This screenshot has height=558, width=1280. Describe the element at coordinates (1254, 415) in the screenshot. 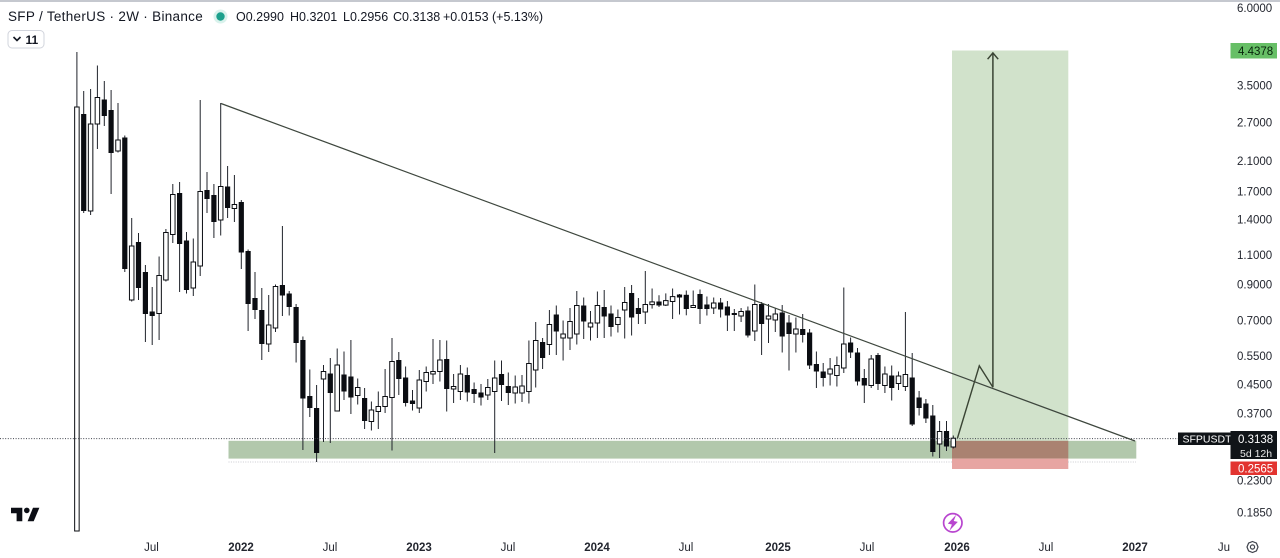

I see `svg-text: 0.3700` at that location.